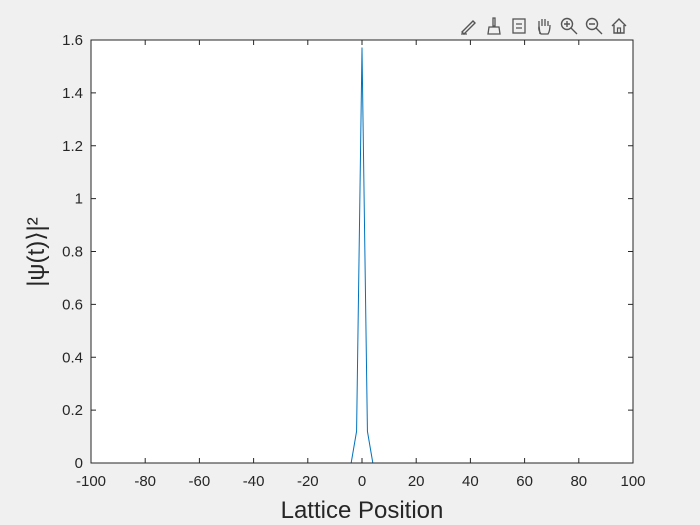  What do you see at coordinates (519, 26) in the screenshot?
I see `data-tips-icon` at bounding box center [519, 26].